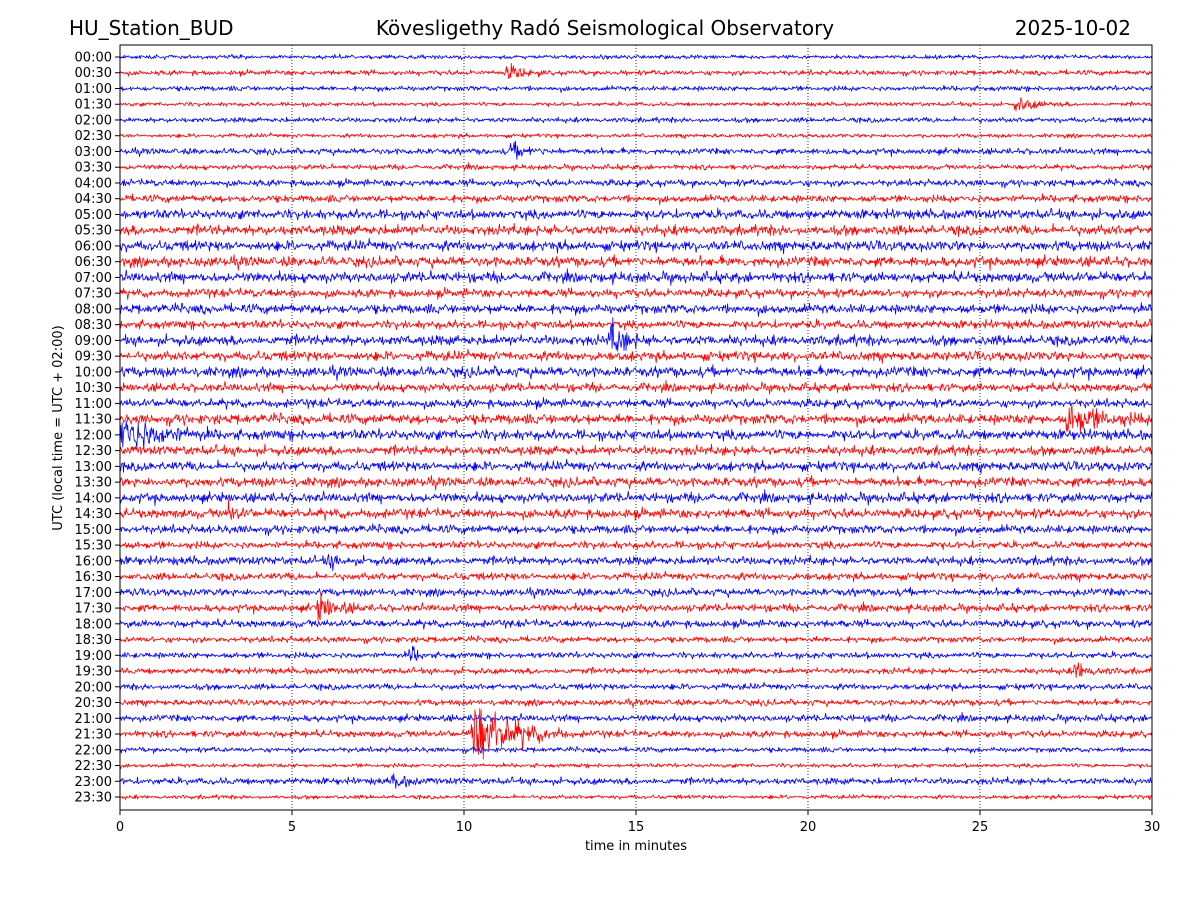 This screenshot has height=900, width=1200. I want to click on y-tick-label: 09:30, so click(93, 357).